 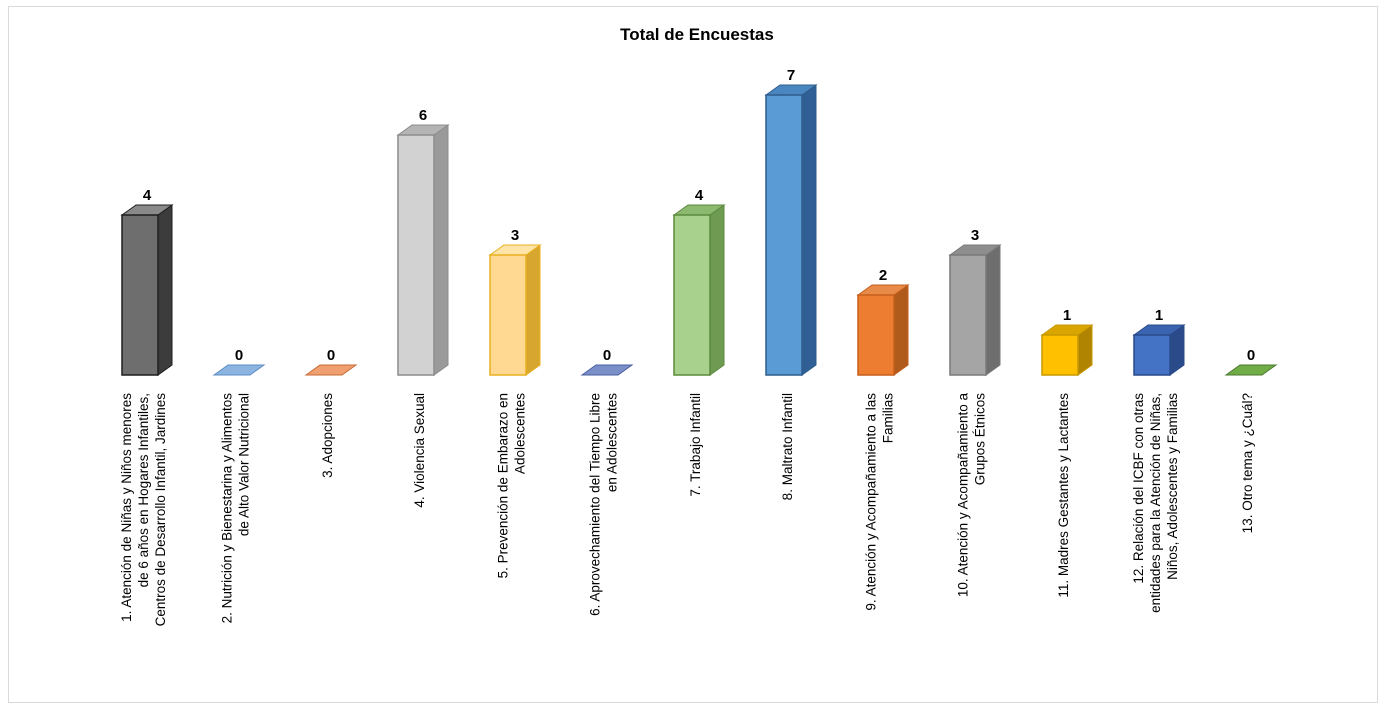 I want to click on category-label-13: 13. Otro tema y ¿Cuál?, so click(x=1247, y=463).